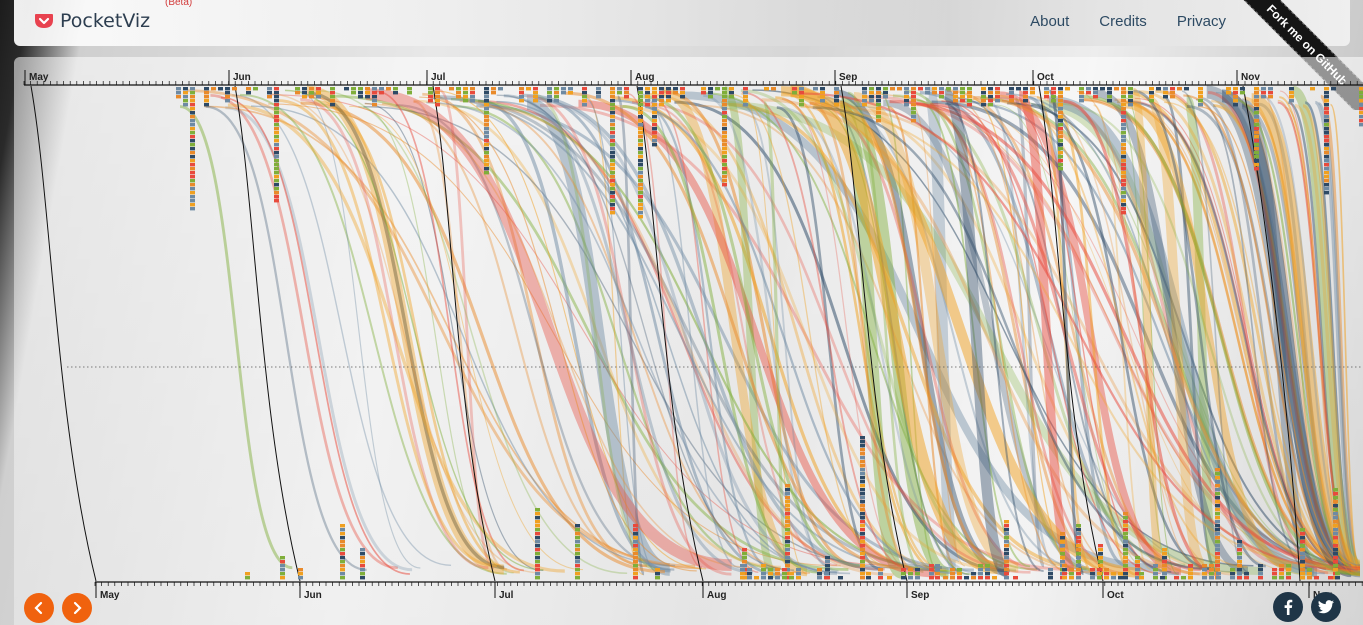 The height and width of the screenshot is (625, 1363). I want to click on prev-button, so click(39, 608).